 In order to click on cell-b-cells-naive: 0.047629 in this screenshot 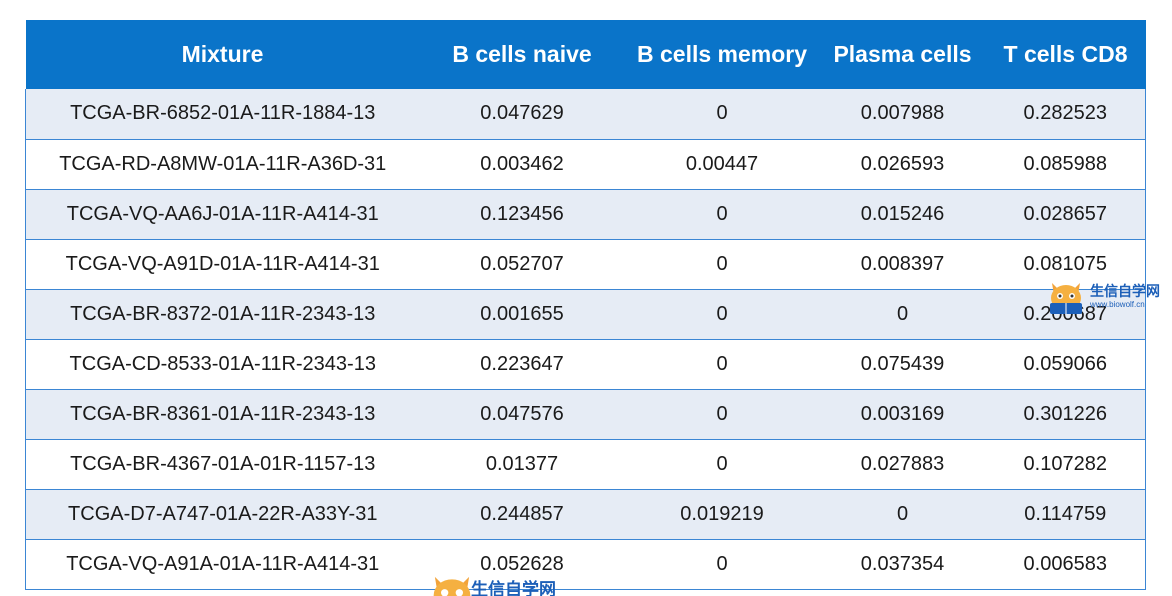, I will do `click(522, 114)`.